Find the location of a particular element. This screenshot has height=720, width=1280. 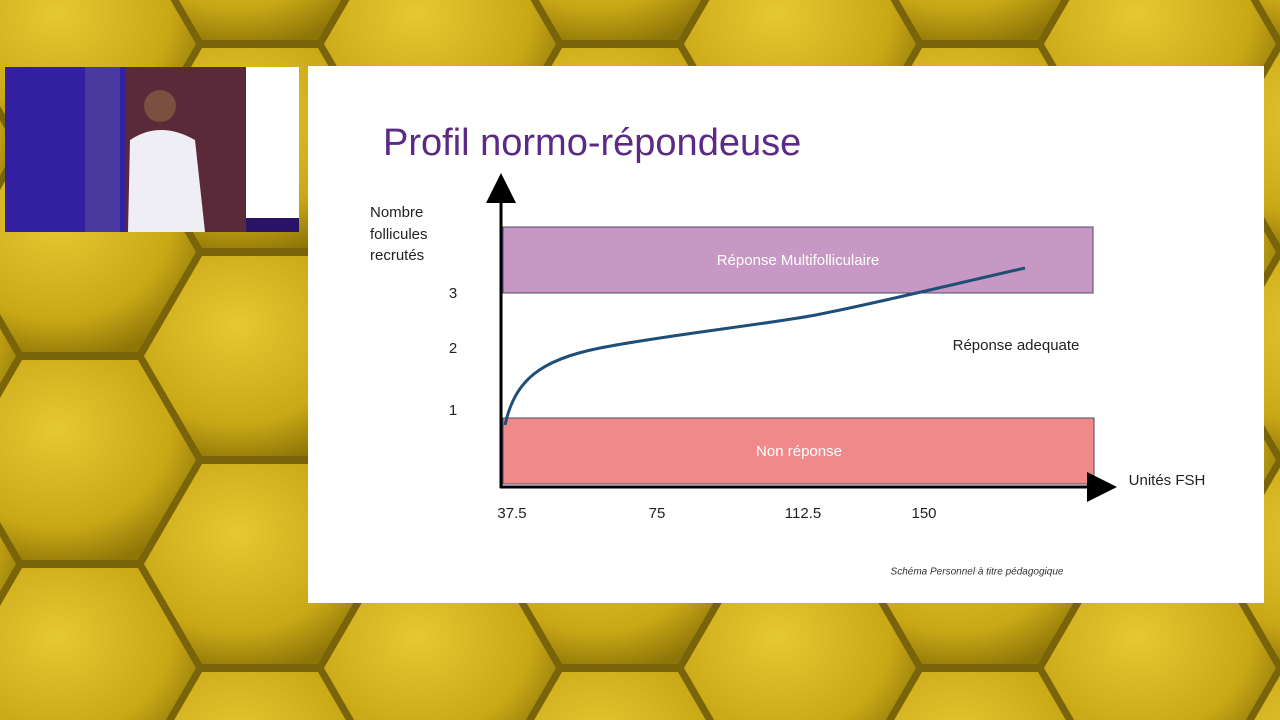

speaker-video is located at coordinates (152, 149).